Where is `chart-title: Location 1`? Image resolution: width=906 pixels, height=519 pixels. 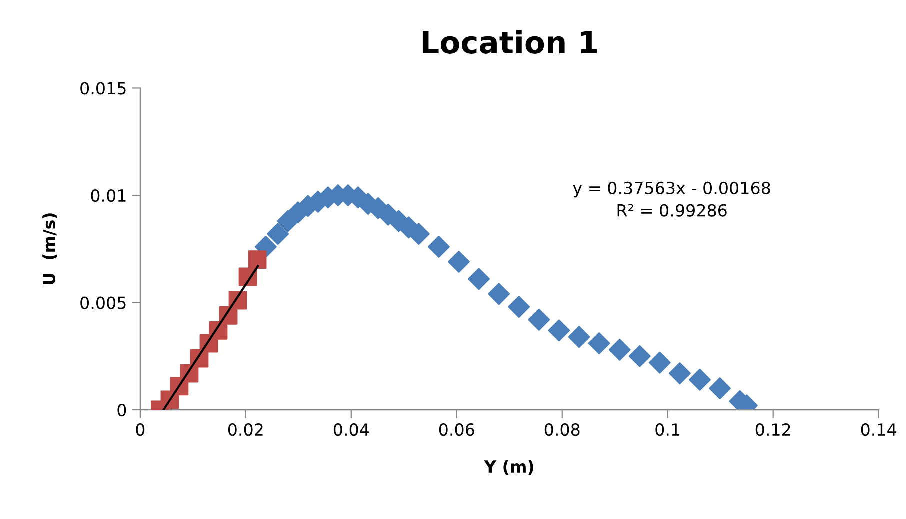
chart-title: Location 1 is located at coordinates (509, 42).